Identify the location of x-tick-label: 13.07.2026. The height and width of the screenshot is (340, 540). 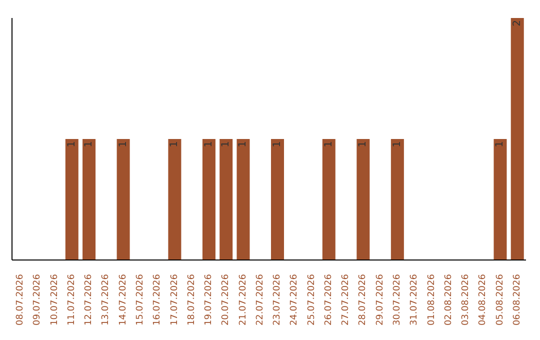
(106, 300).